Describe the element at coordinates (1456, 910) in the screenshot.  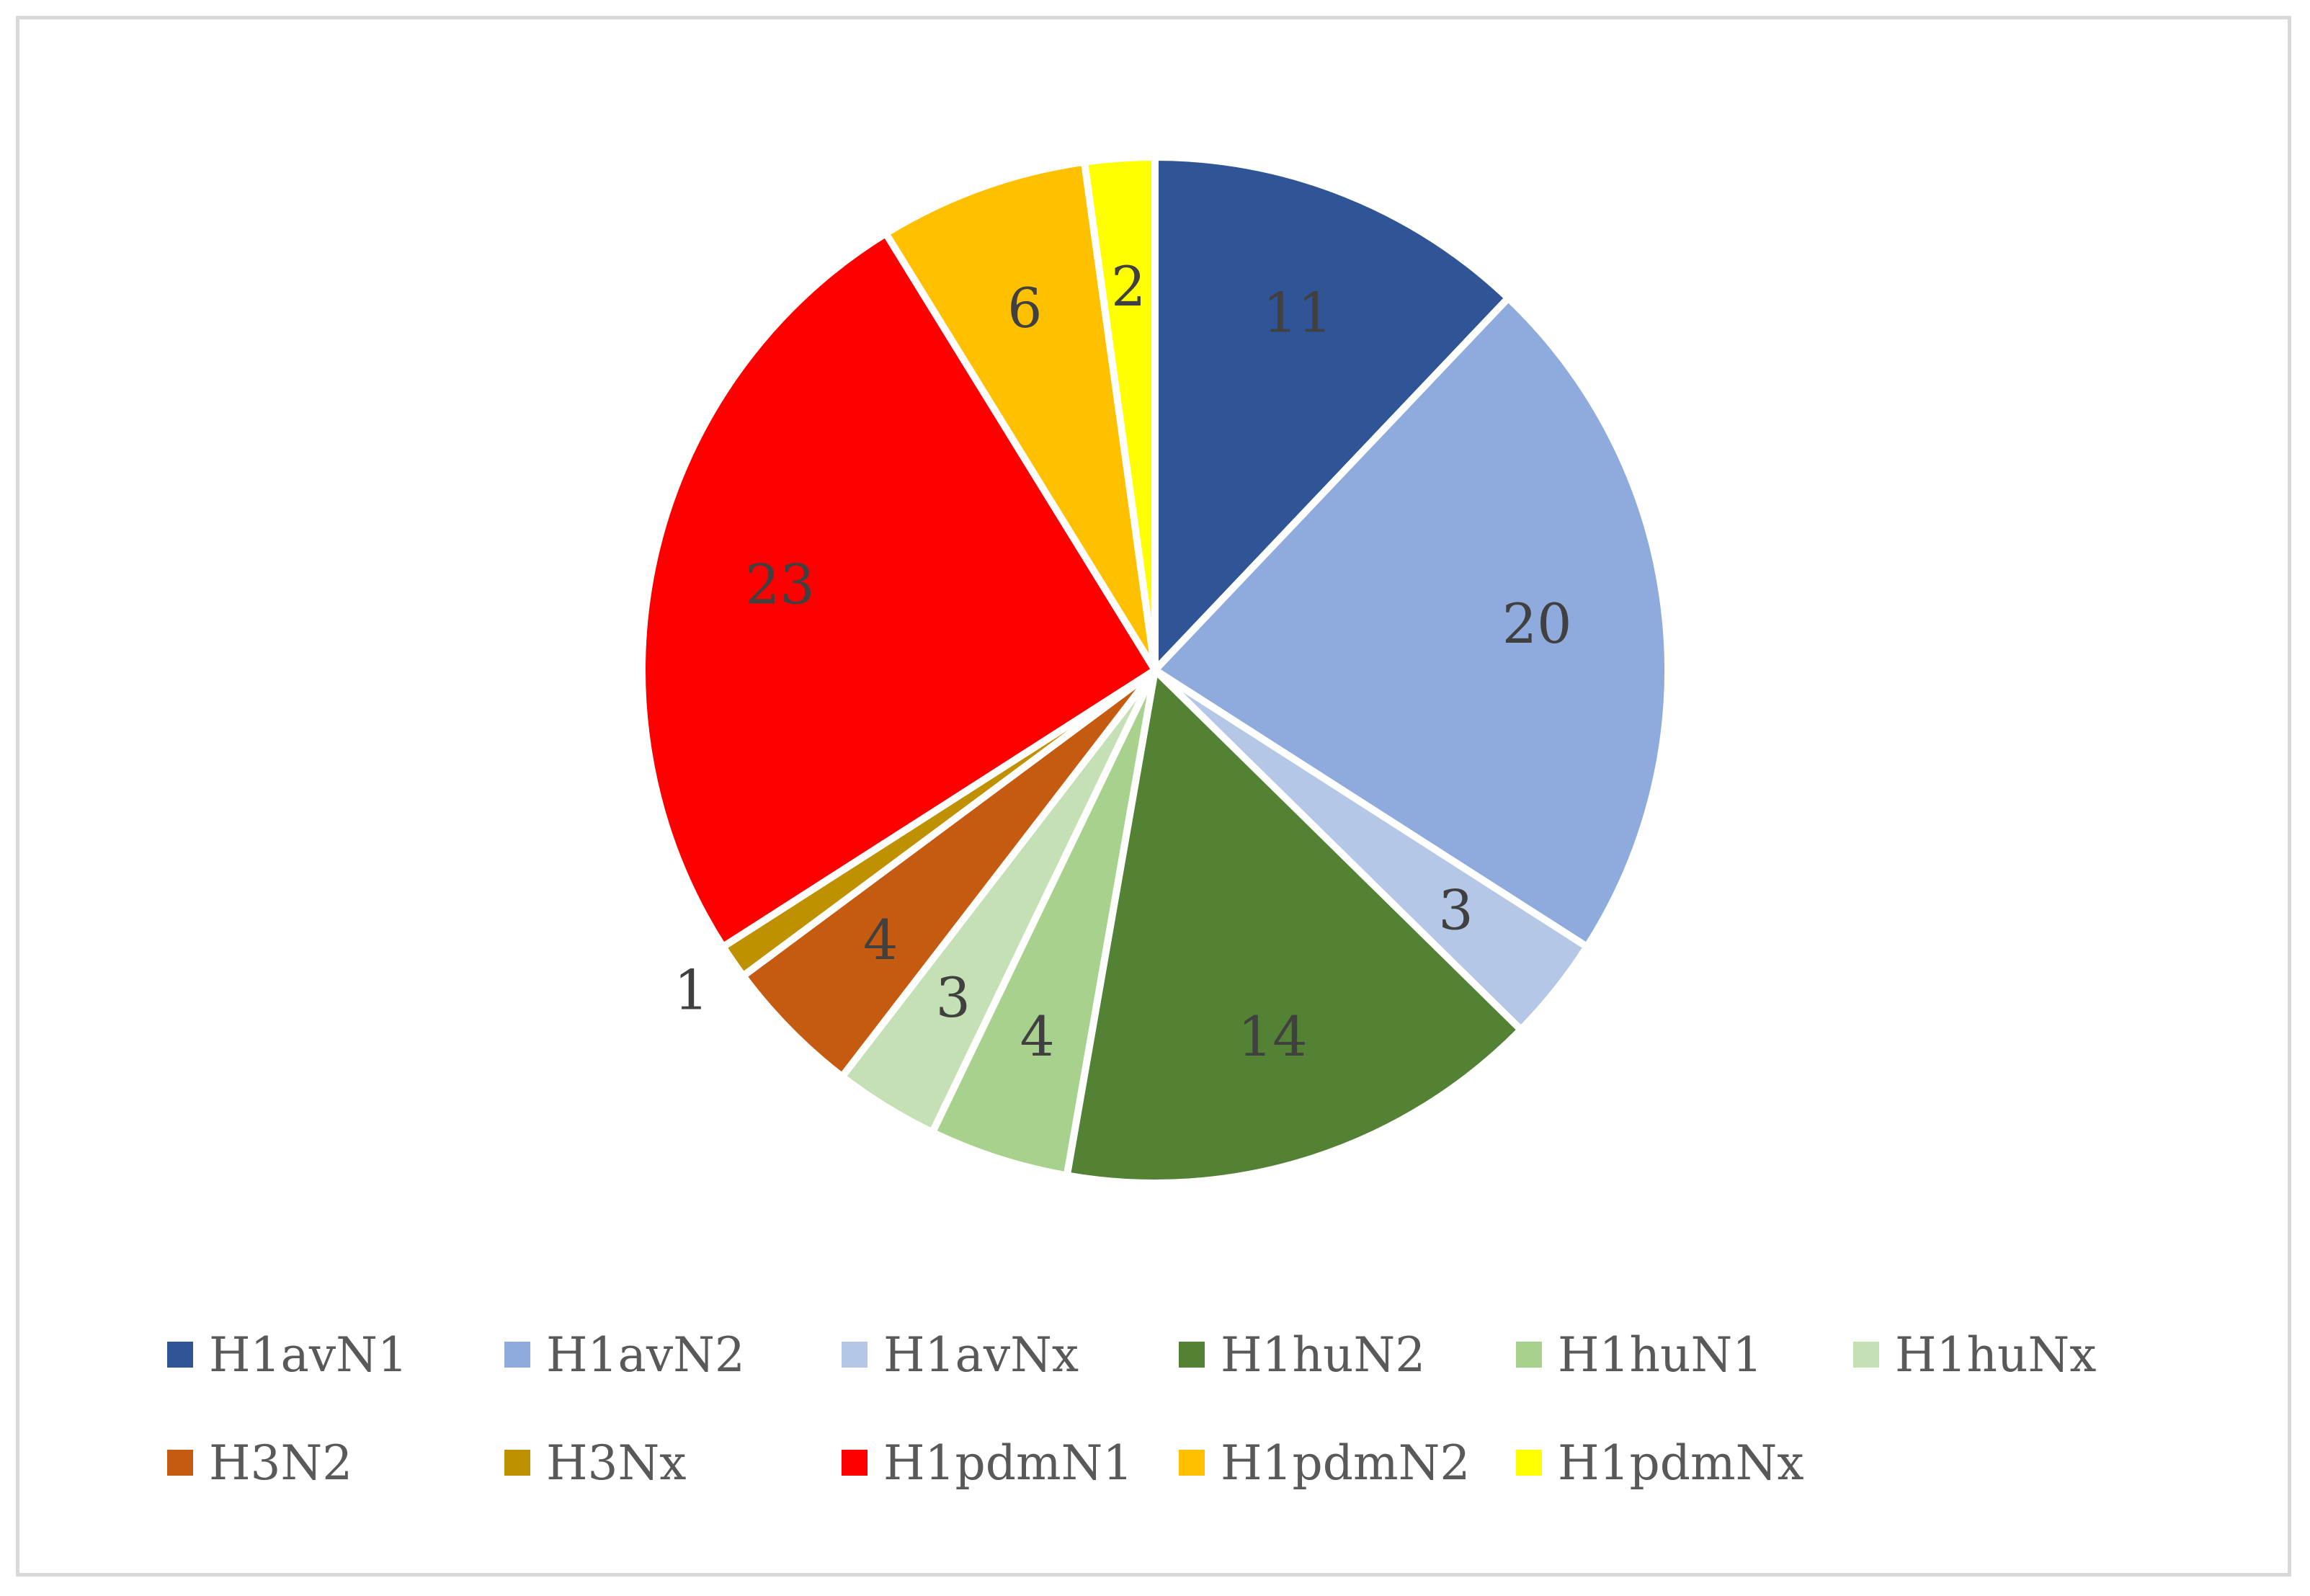
I see `data-label-h1avnx: 3` at that location.